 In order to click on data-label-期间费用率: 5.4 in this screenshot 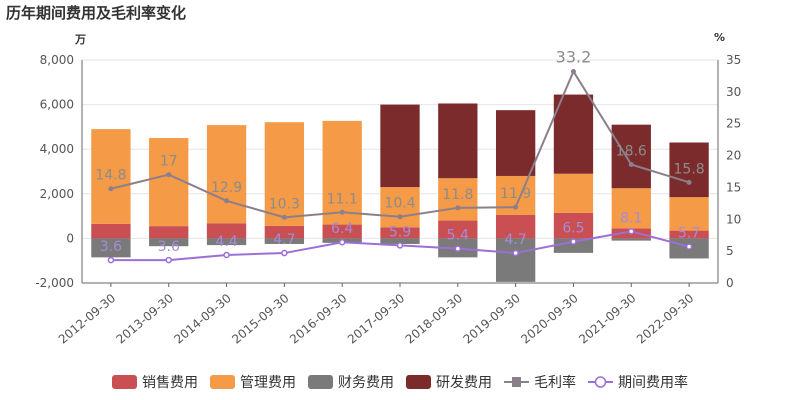, I will do `click(458, 236)`.